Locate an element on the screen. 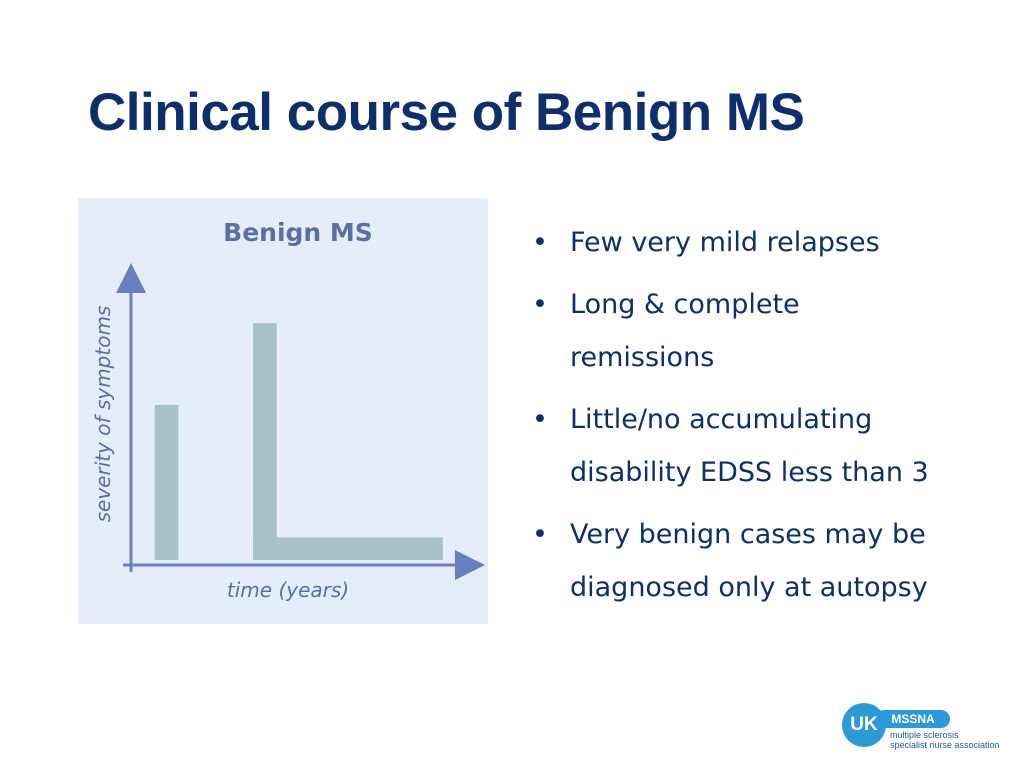 This screenshot has height=768, width=1024. bullet-item: • Few very mild relapses is located at coordinates (767, 242).